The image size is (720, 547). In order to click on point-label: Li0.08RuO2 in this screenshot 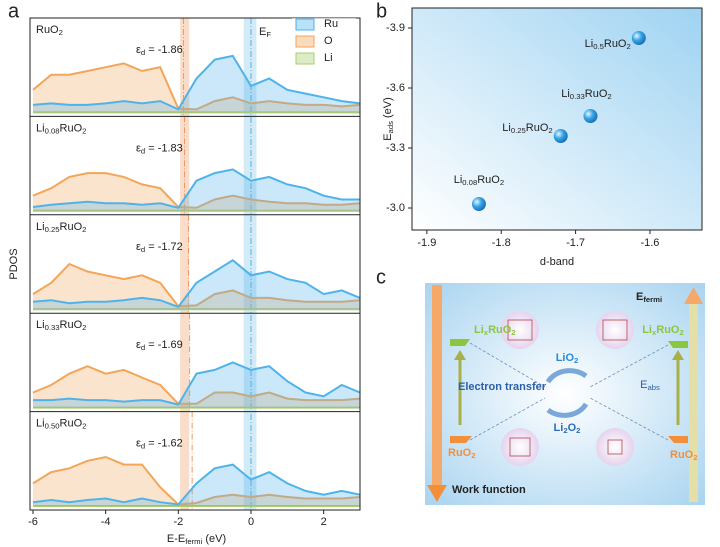, I will do `click(479, 180)`.